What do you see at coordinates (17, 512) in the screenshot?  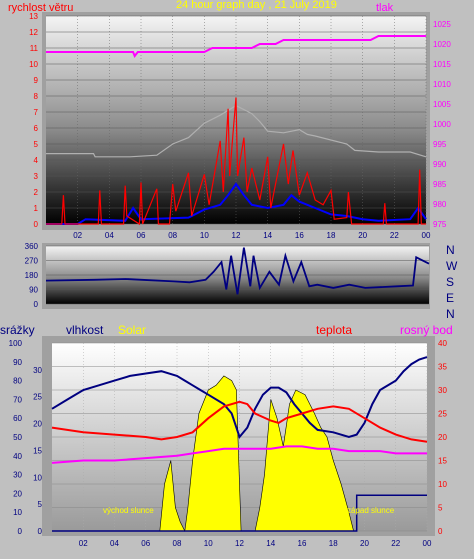 I see `precip-tick: 10` at bounding box center [17, 512].